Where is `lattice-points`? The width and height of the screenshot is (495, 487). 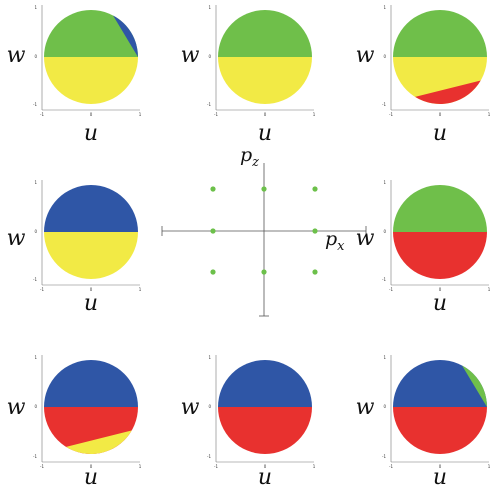 lattice-points is located at coordinates (264, 230).